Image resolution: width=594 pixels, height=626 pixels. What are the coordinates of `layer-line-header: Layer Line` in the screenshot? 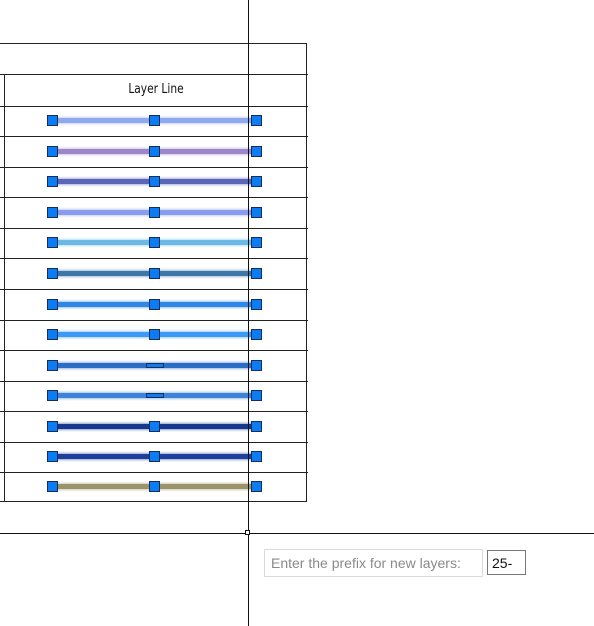 It's located at (156, 89).